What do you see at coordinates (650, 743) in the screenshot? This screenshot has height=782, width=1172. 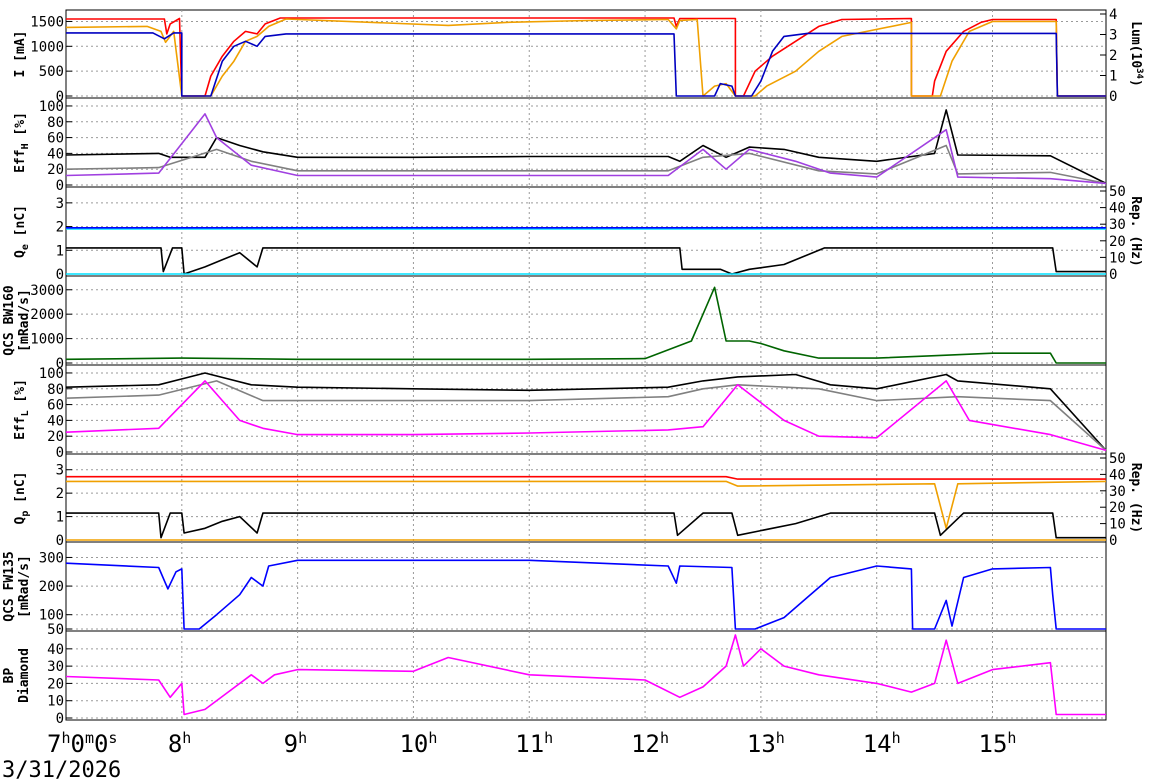 I see `x-tick-label: 12h` at bounding box center [650, 743].